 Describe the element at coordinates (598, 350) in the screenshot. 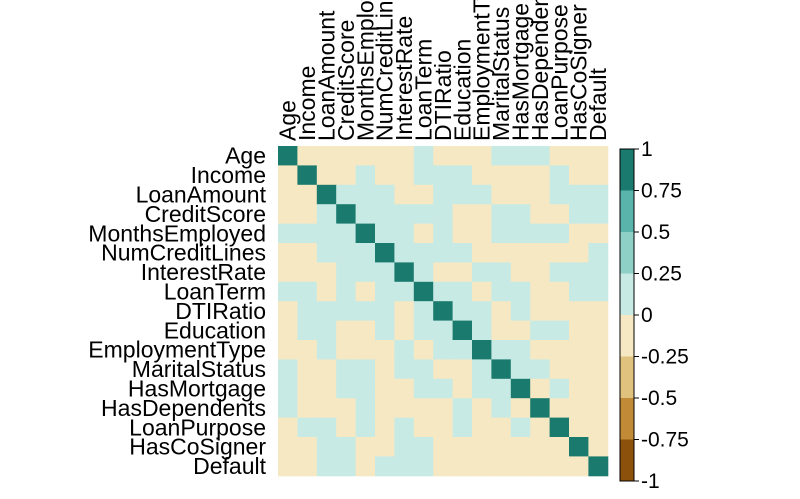

I see `heatmap-cell-EmploymentType-Default` at that location.